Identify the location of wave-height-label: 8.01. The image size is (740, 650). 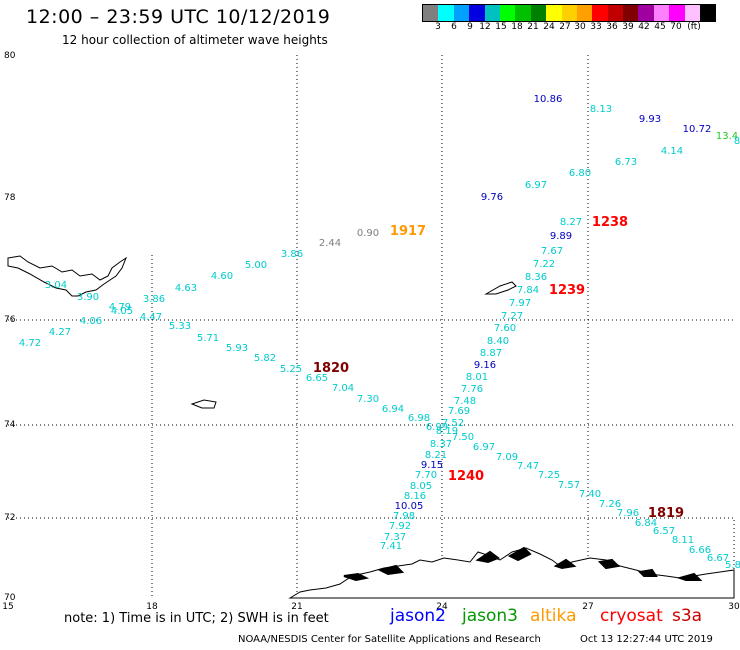
(477, 377).